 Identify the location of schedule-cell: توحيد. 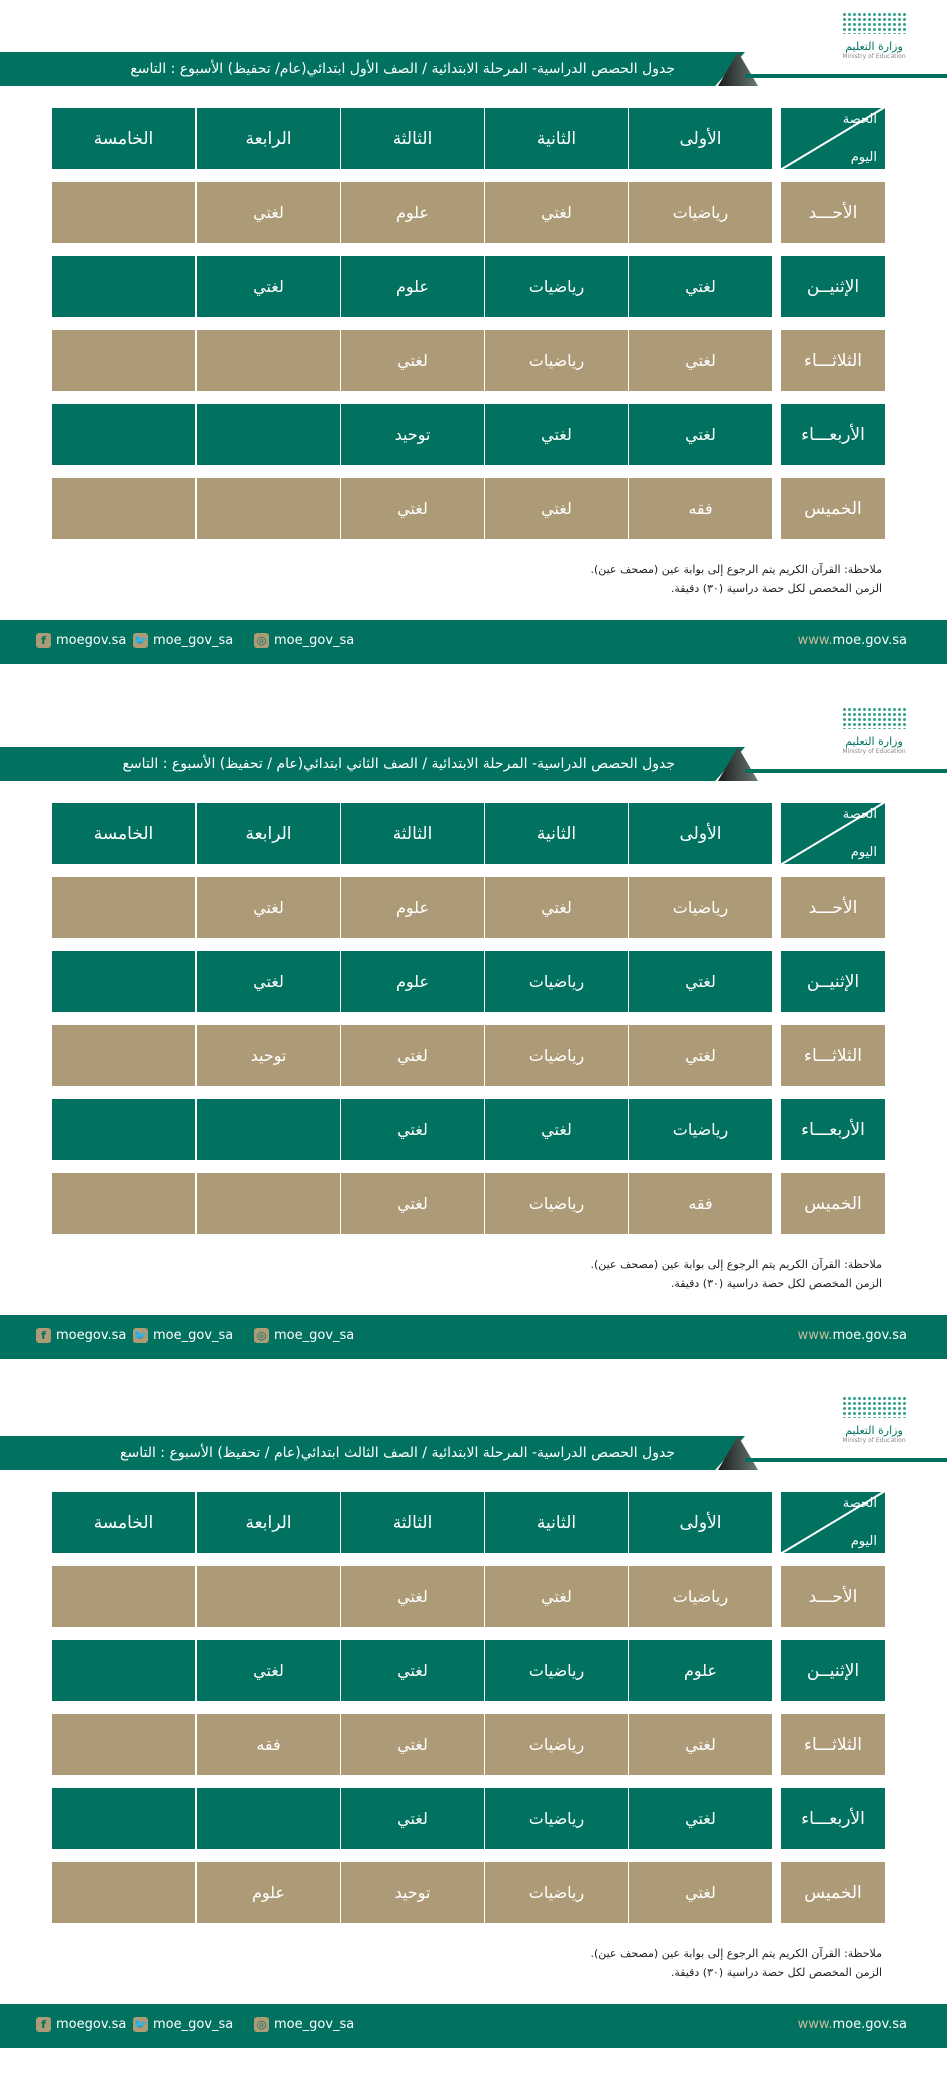
(412, 1892).